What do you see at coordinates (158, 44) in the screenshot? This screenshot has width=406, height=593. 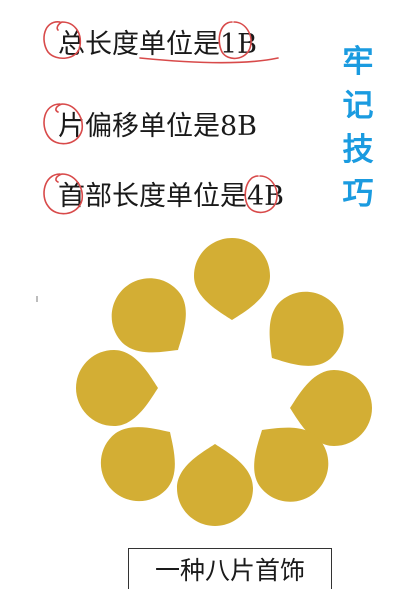 I see `total-length-line: 总长度单位是1B` at bounding box center [158, 44].